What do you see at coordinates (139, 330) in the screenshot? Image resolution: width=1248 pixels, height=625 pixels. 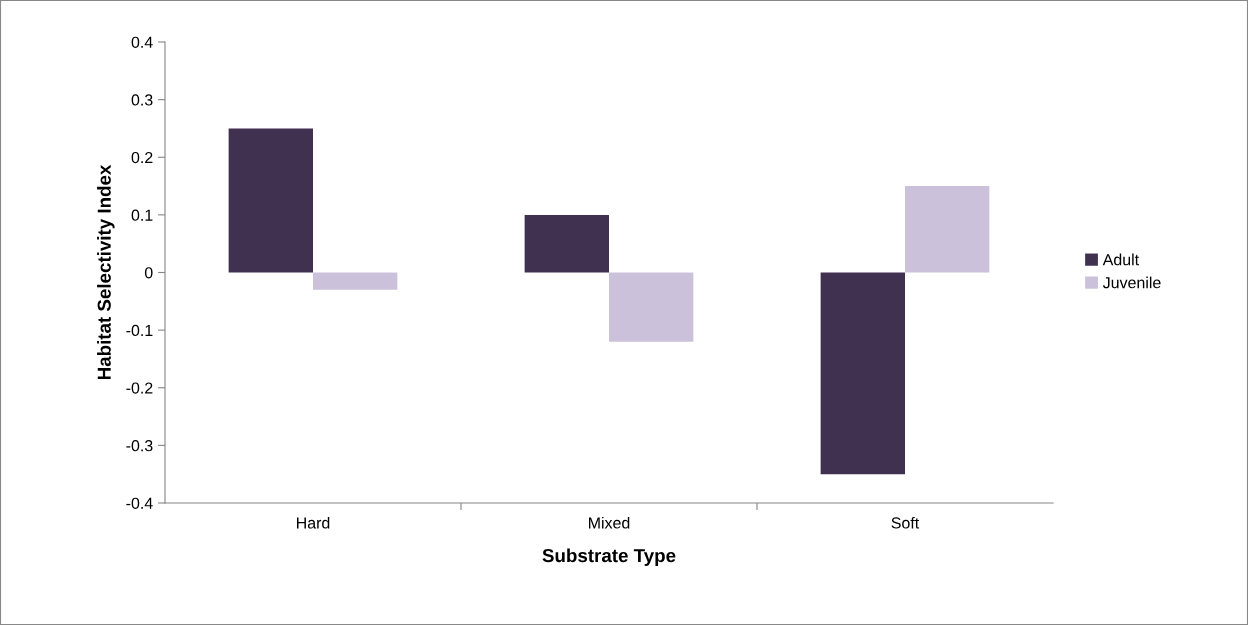 I see `y-tick-label: -0.1` at bounding box center [139, 330].